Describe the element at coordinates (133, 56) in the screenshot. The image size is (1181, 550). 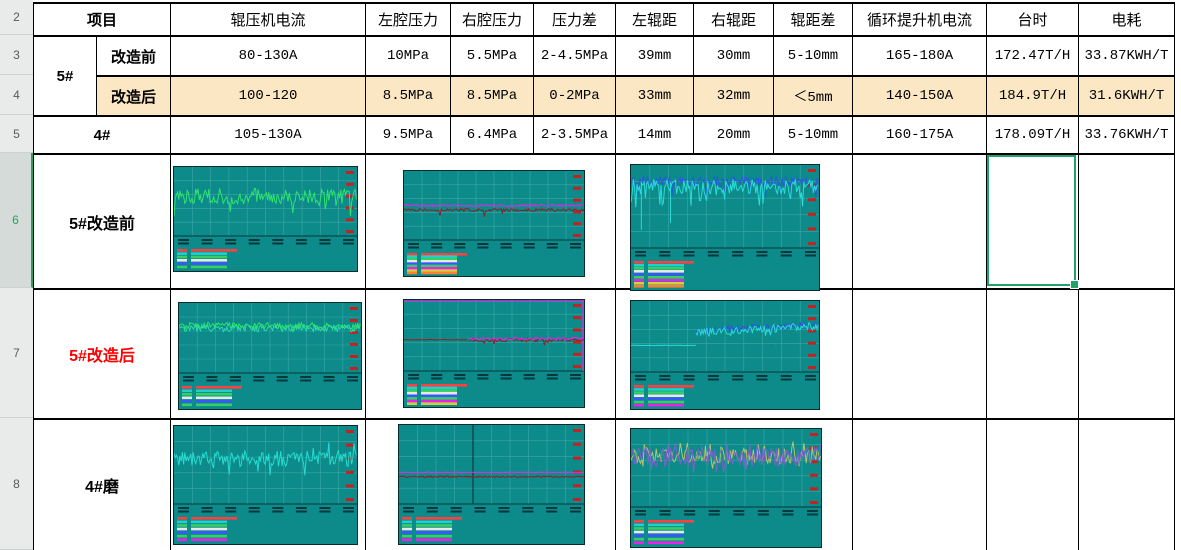
I see `cell-label-before: 改造前` at that location.